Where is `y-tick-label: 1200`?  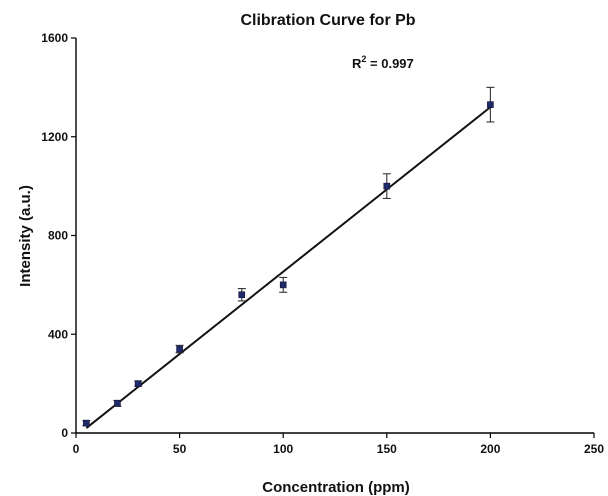 y-tick-label: 1200 is located at coordinates (54, 137).